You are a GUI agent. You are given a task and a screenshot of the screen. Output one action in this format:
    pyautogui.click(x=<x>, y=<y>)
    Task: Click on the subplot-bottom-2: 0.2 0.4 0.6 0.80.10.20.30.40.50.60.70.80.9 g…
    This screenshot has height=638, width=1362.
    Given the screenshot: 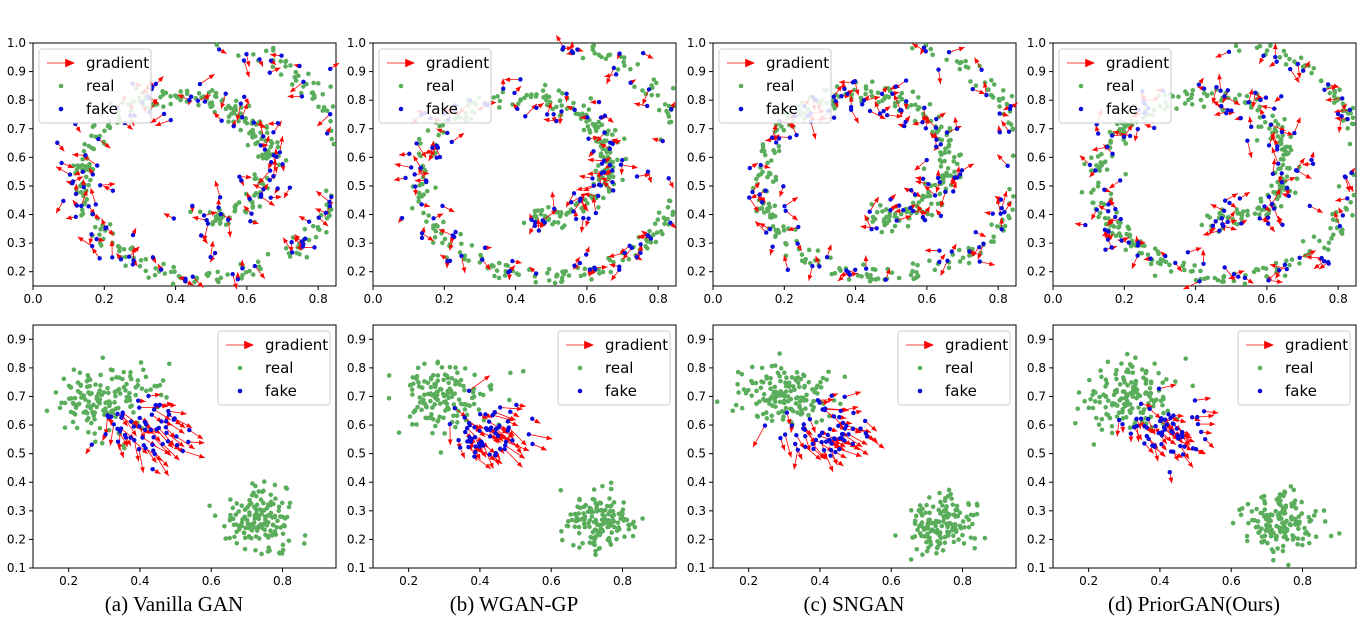 What is the action you would take?
    pyautogui.click(x=852, y=456)
    